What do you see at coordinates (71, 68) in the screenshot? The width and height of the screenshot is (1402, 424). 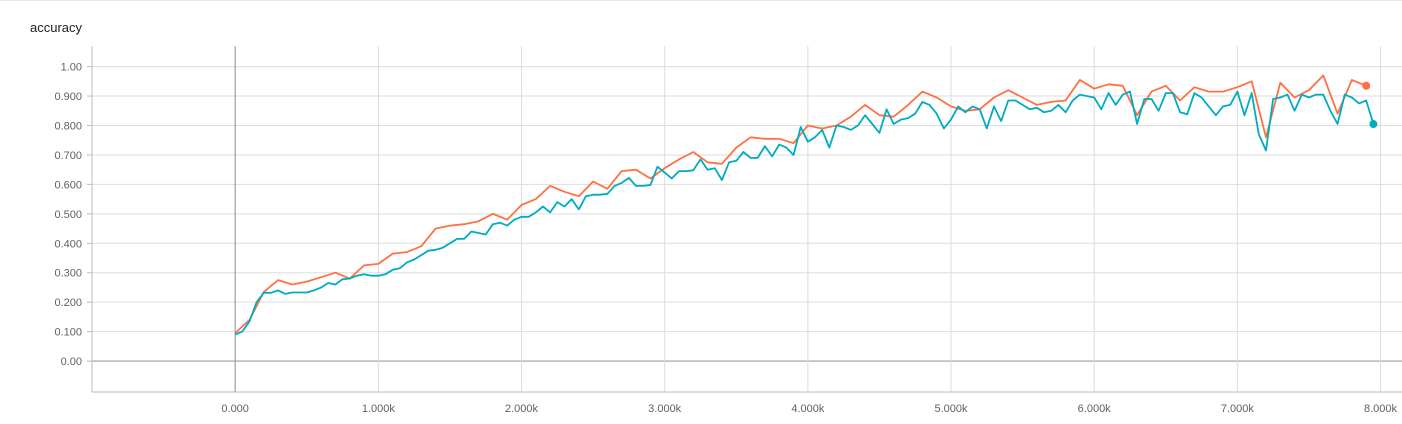 I see `y-tick-label: 1.00` at bounding box center [71, 68].